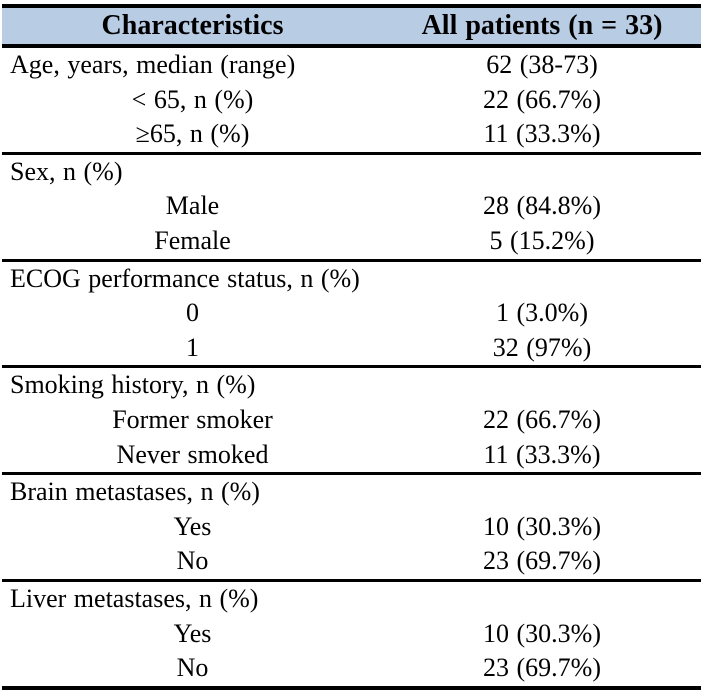  I want to click on table-row: Sex, n (%), so click(351, 170).